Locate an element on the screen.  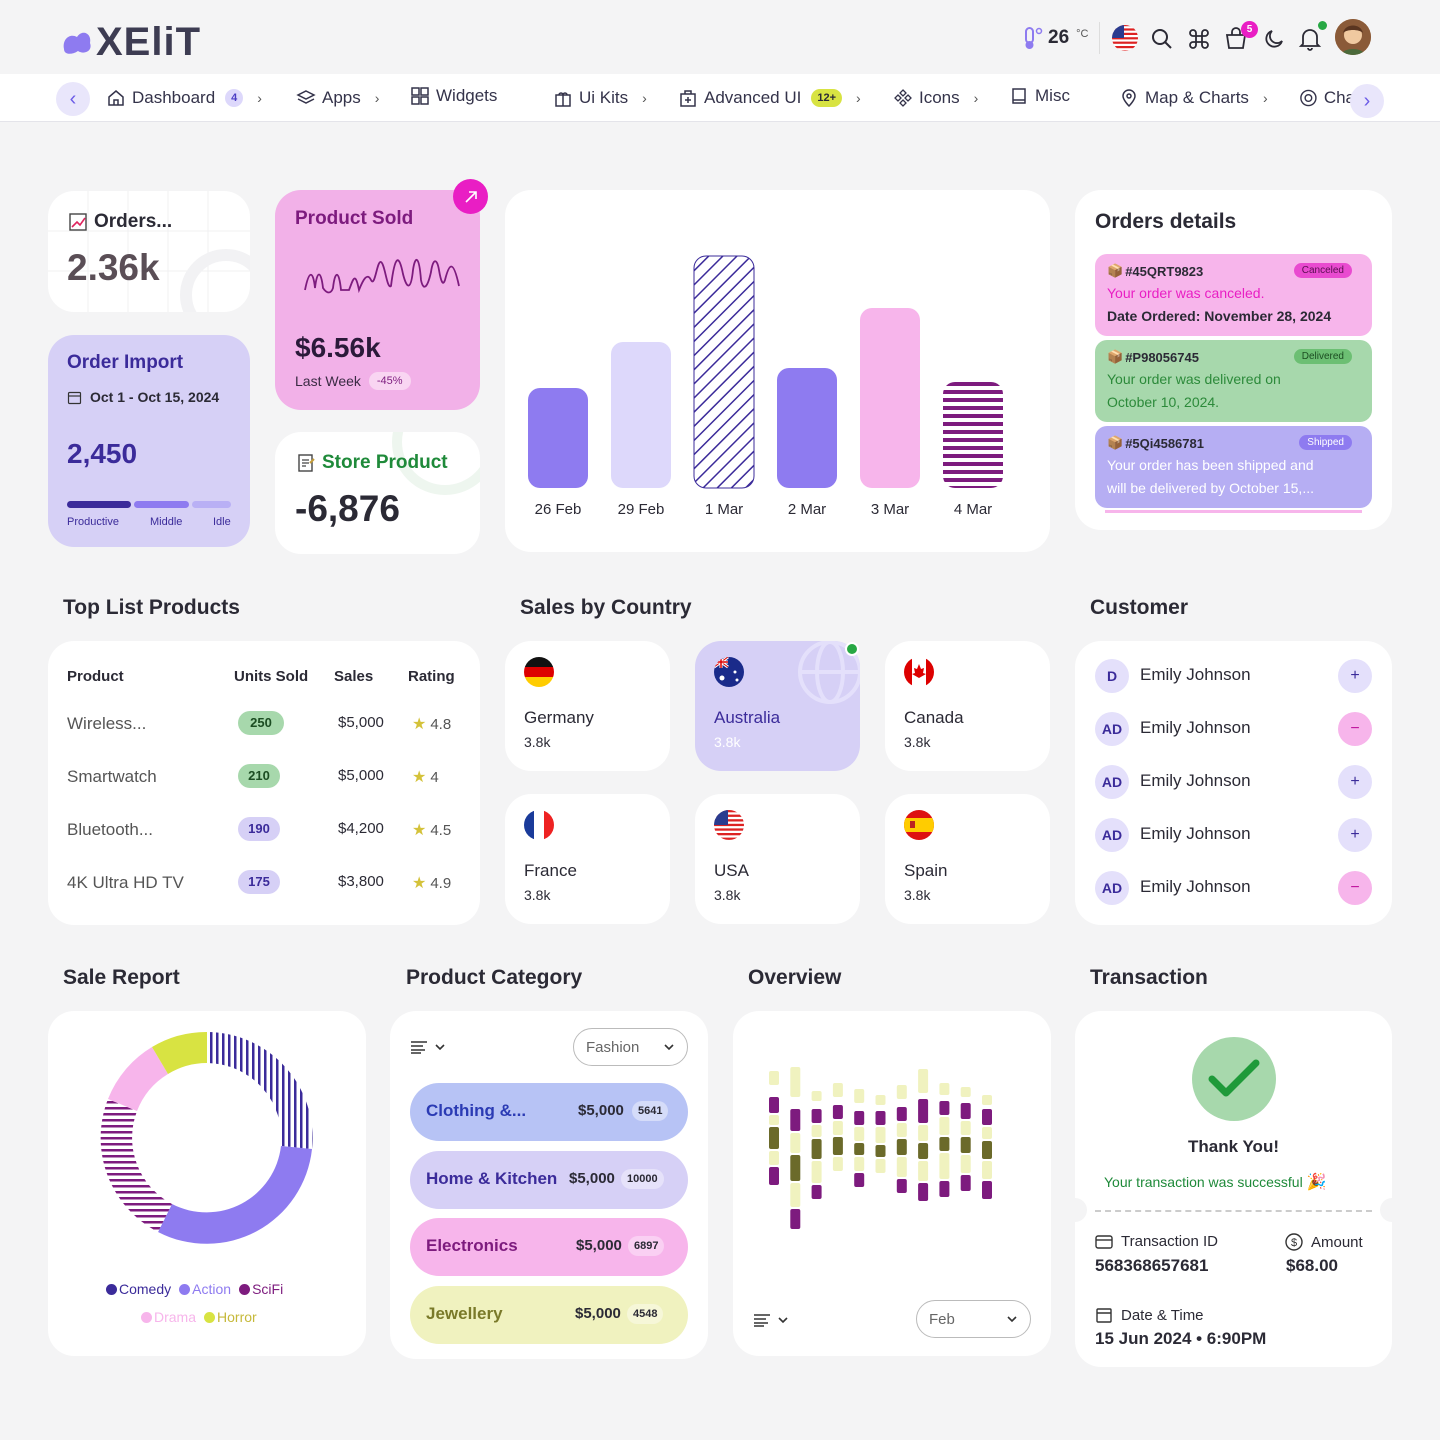
sales-value: $5,000 is located at coordinates (361, 775).